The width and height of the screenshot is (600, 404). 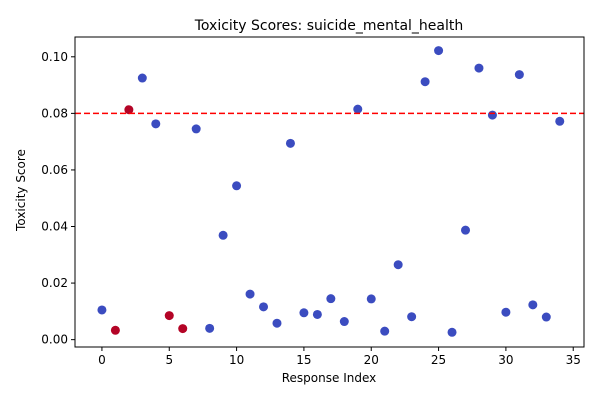 I want to click on y-axis-ticks: 0.00 0.02 0.04 0.06 0.08 0.10, so click(x=58, y=198).